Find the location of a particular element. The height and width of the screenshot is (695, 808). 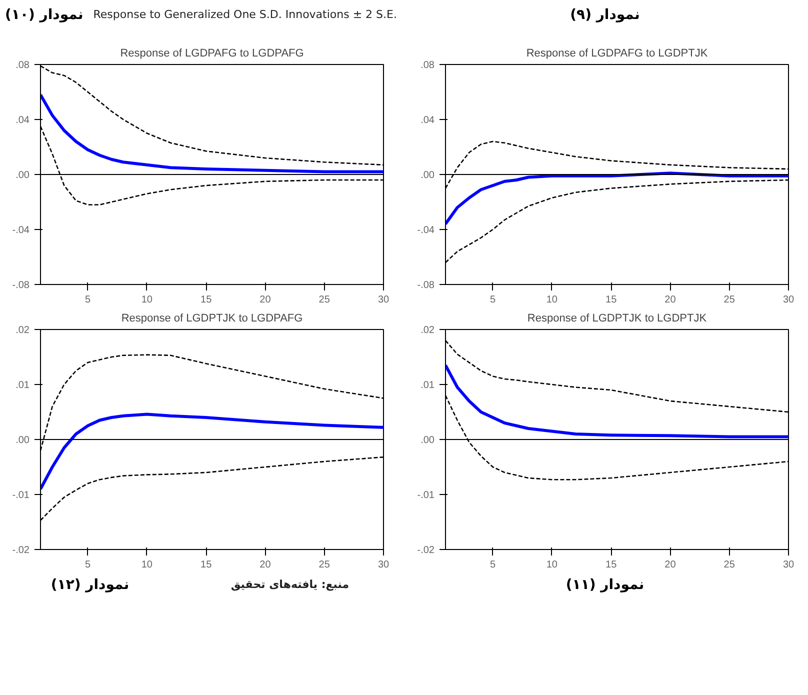

text: نمودار (۱۰) is located at coordinates (44, 15).